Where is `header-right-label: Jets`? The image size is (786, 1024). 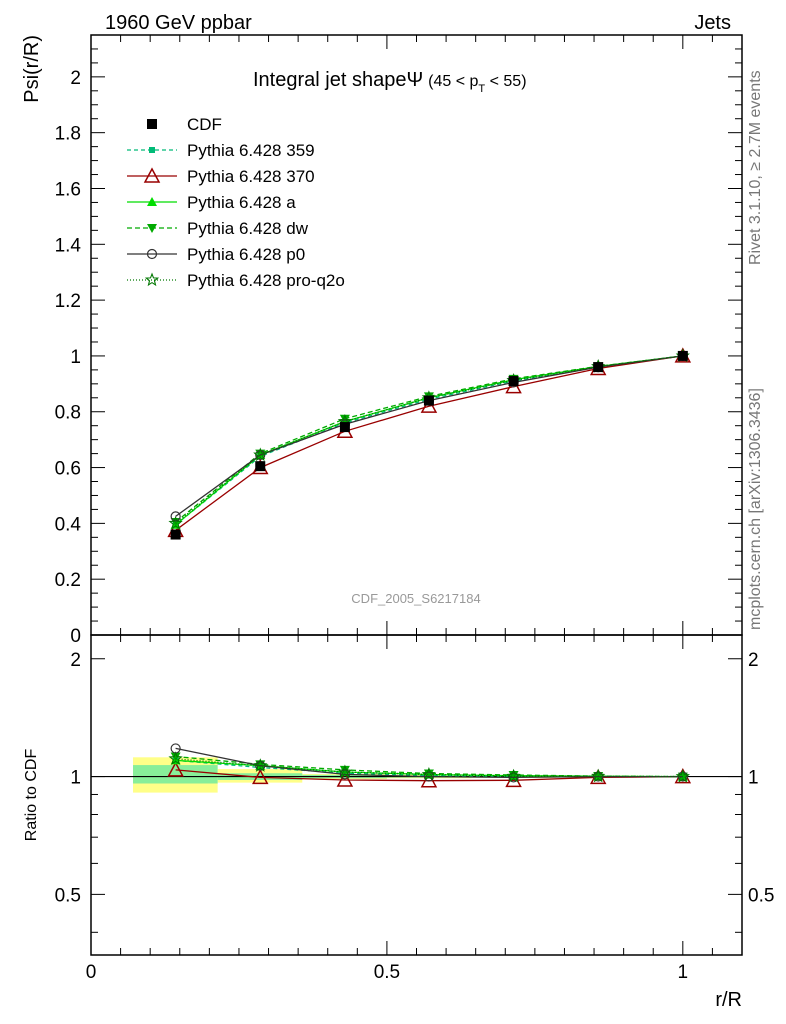 header-right-label: Jets is located at coordinates (712, 23).